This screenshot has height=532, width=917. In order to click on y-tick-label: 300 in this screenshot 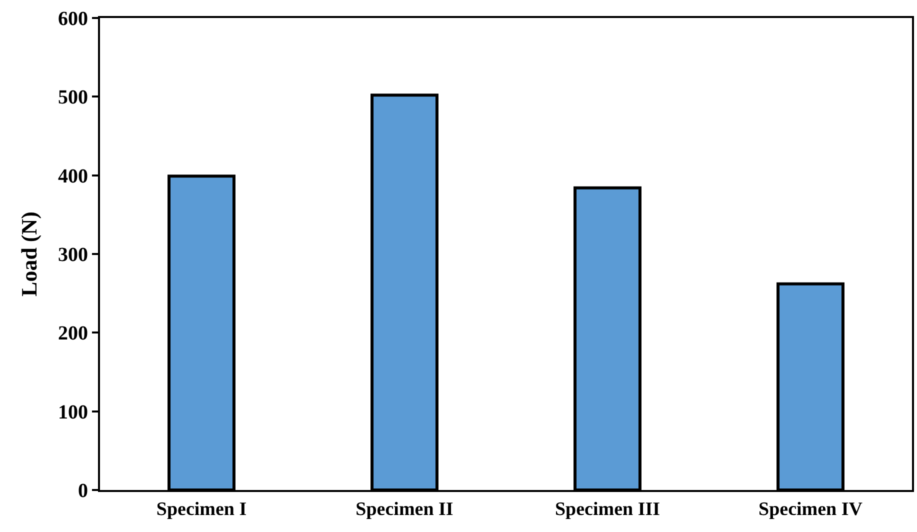, I will do `click(73, 255)`.